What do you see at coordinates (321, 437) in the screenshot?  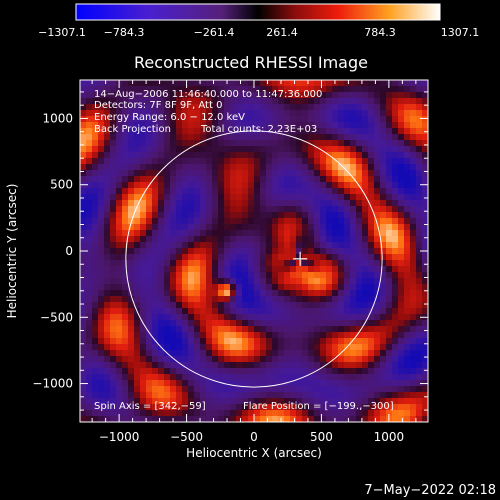 I see `x-tick-label: 500` at bounding box center [321, 437].